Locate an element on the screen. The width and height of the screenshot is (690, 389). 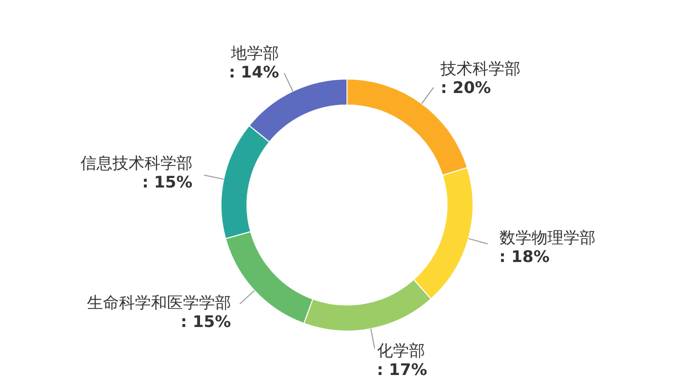
slice-label: 信息技术科学部 is located at coordinates (136, 163).